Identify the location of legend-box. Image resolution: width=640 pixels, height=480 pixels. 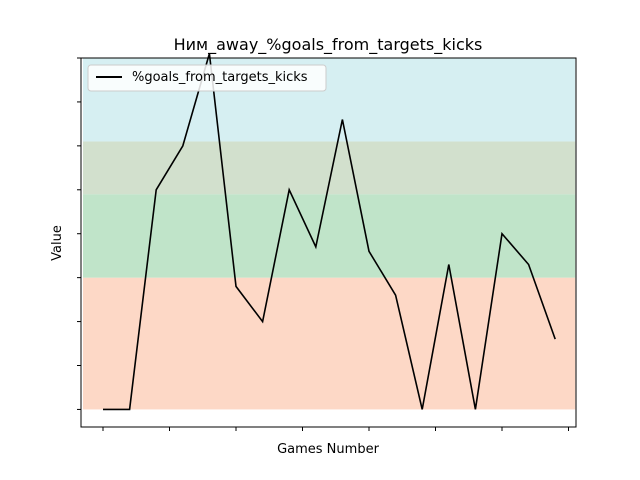
(207, 78).